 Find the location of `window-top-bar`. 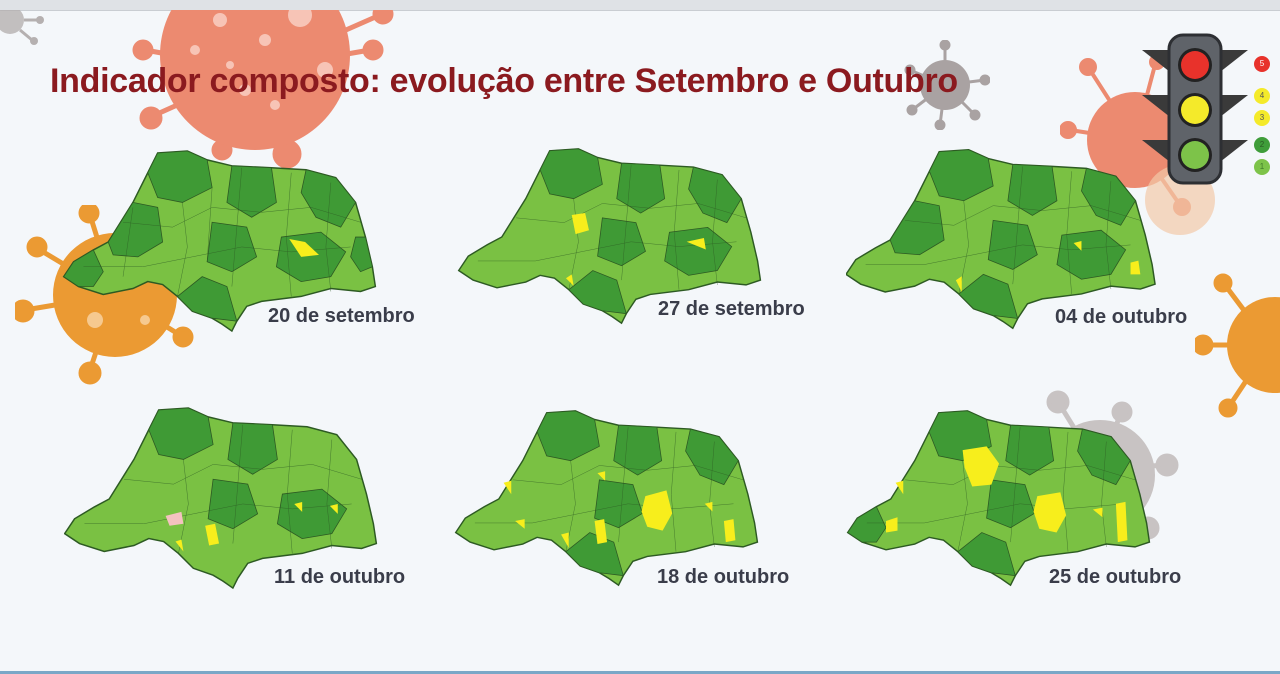

window-top-bar is located at coordinates (640, 5).